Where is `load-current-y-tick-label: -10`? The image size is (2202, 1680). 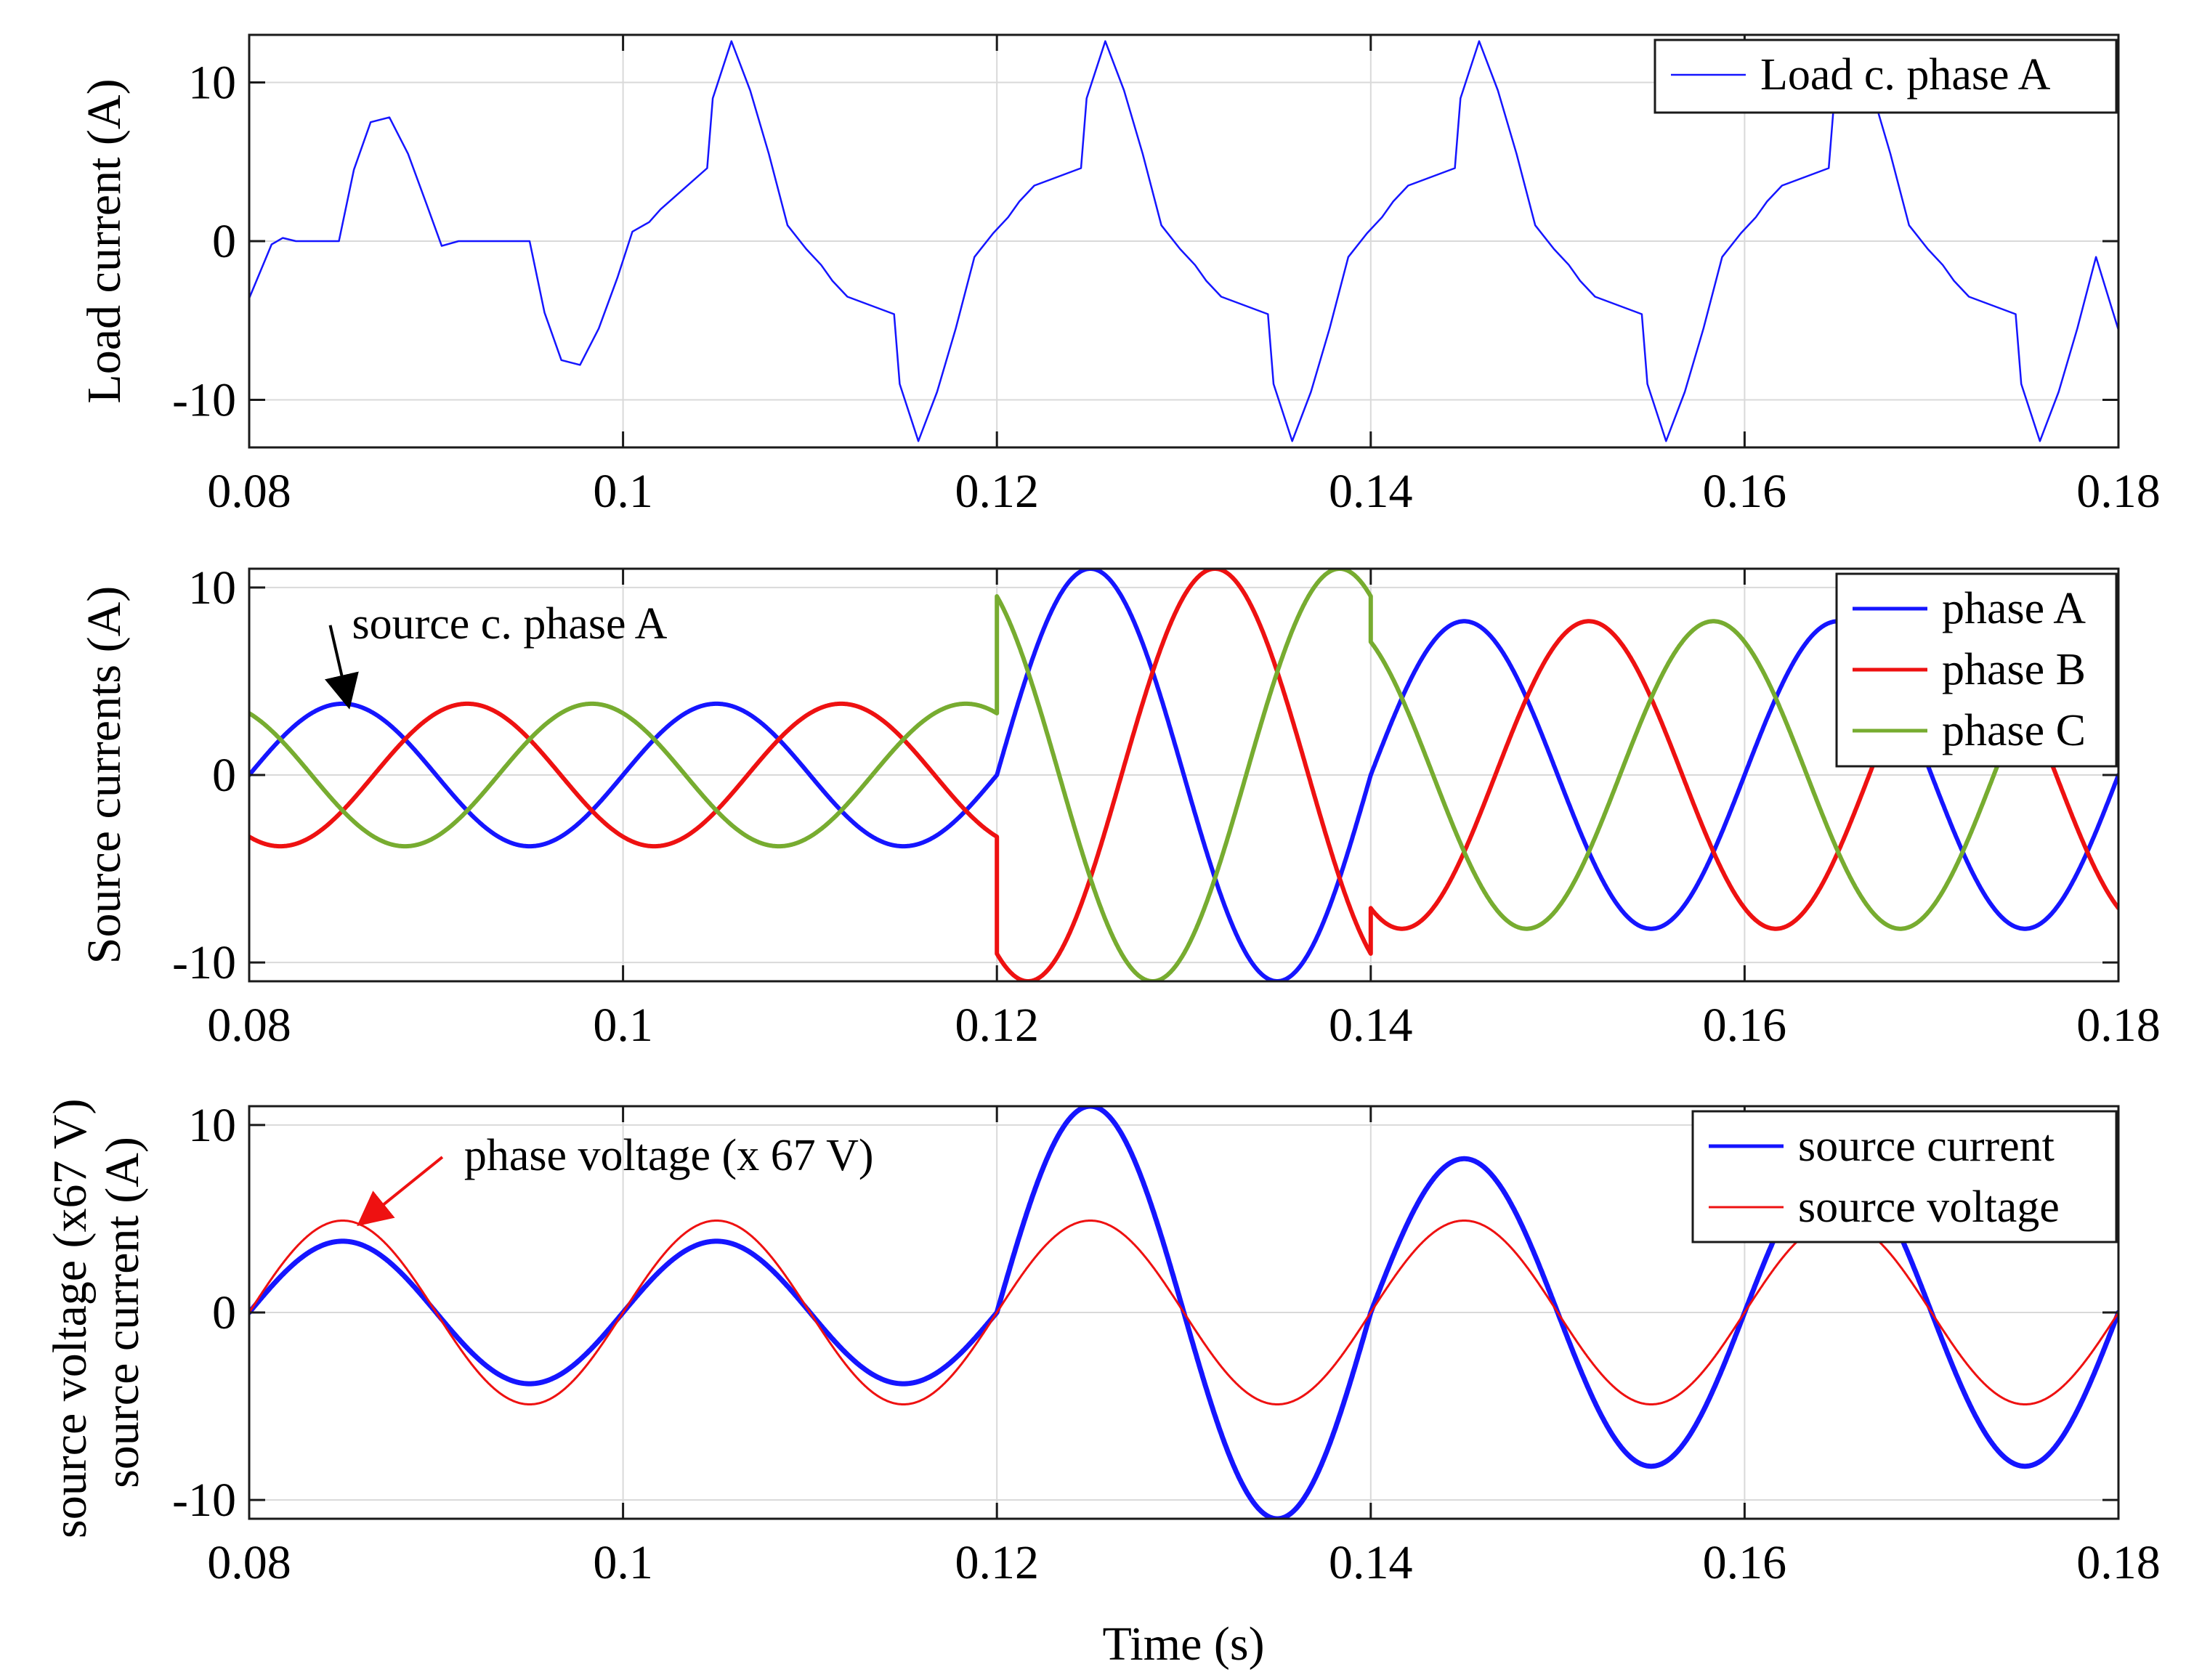 load-current-y-tick-label: -10 is located at coordinates (204, 399).